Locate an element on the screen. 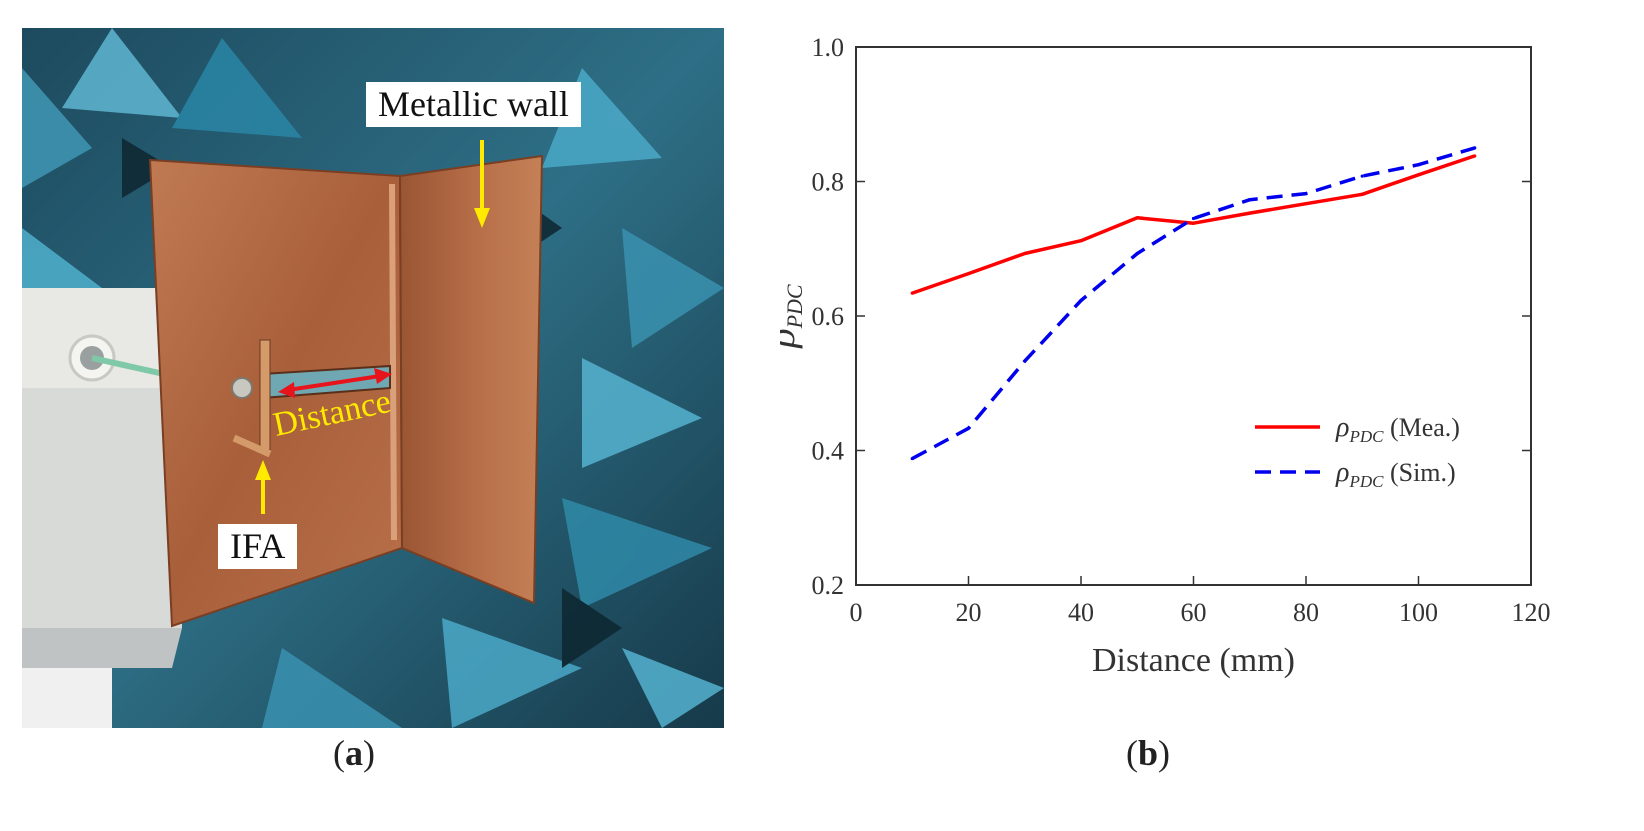 This screenshot has height=831, width=1644. chart-legend: ρPDC (Mea.)ρPDC (Sim.) is located at coordinates (1357, 451).